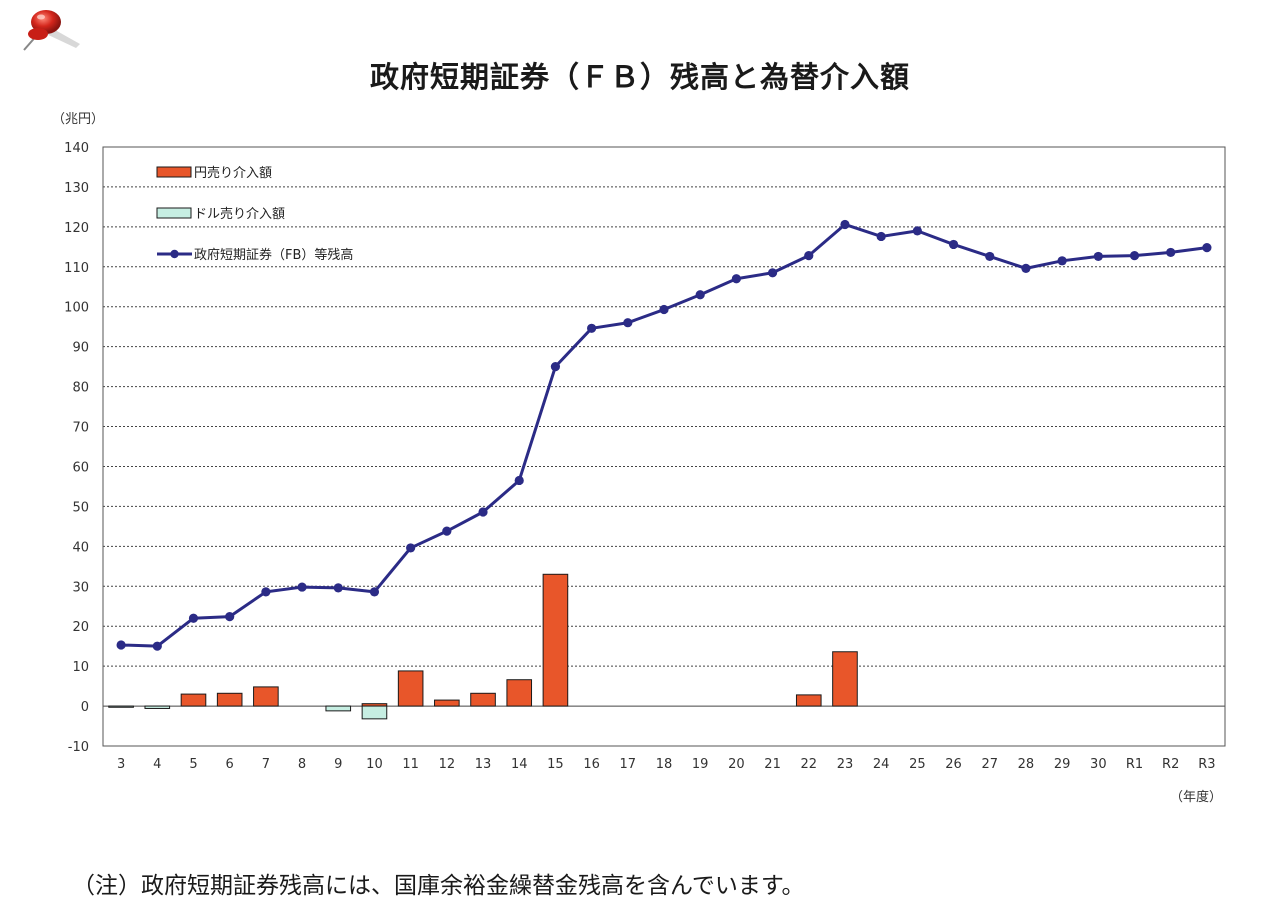 The height and width of the screenshot is (921, 1280). Describe the element at coordinates (239, 214) in the screenshot. I see `legend-label: ドル売り介入額` at that location.